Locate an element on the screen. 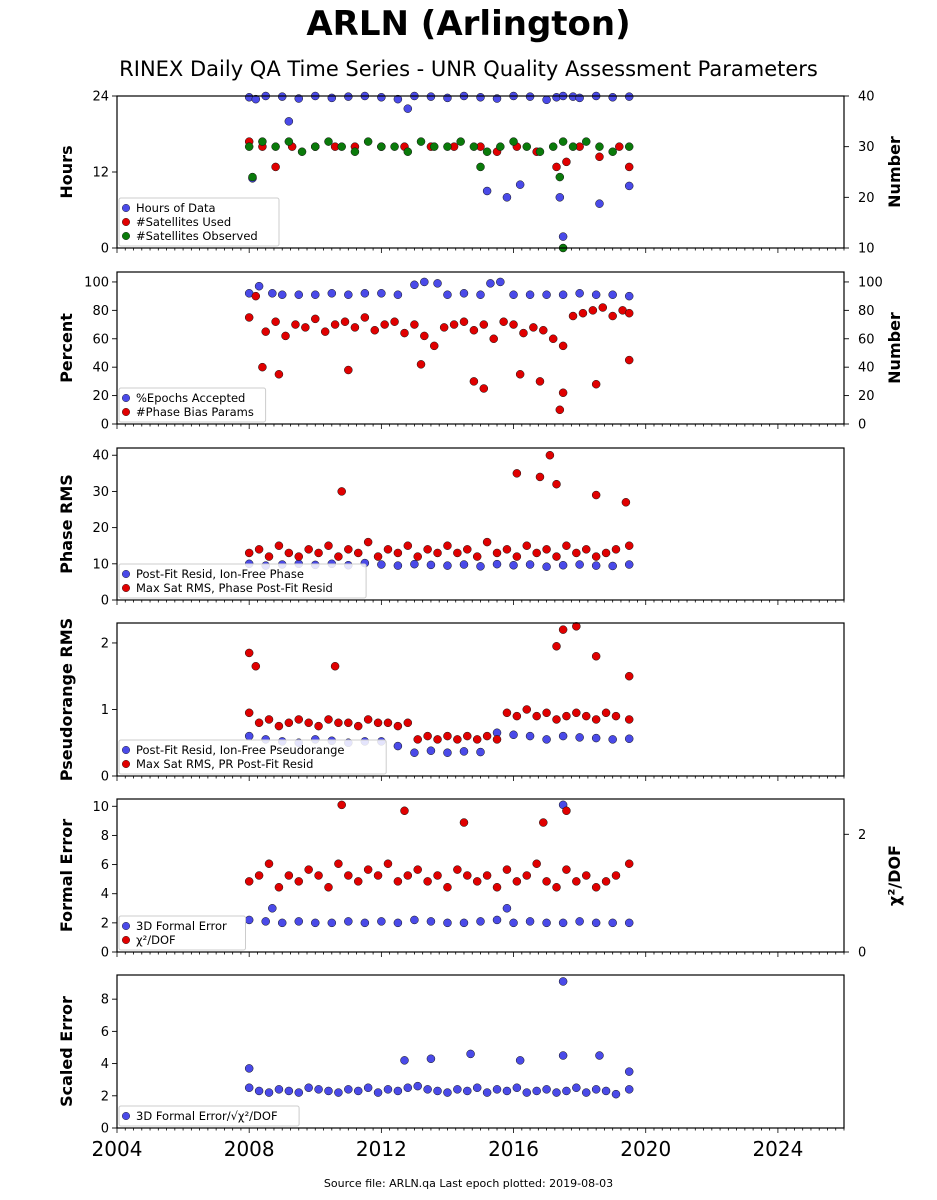 The image size is (937, 1200). y-axis-label: Hours is located at coordinates (66, 171).